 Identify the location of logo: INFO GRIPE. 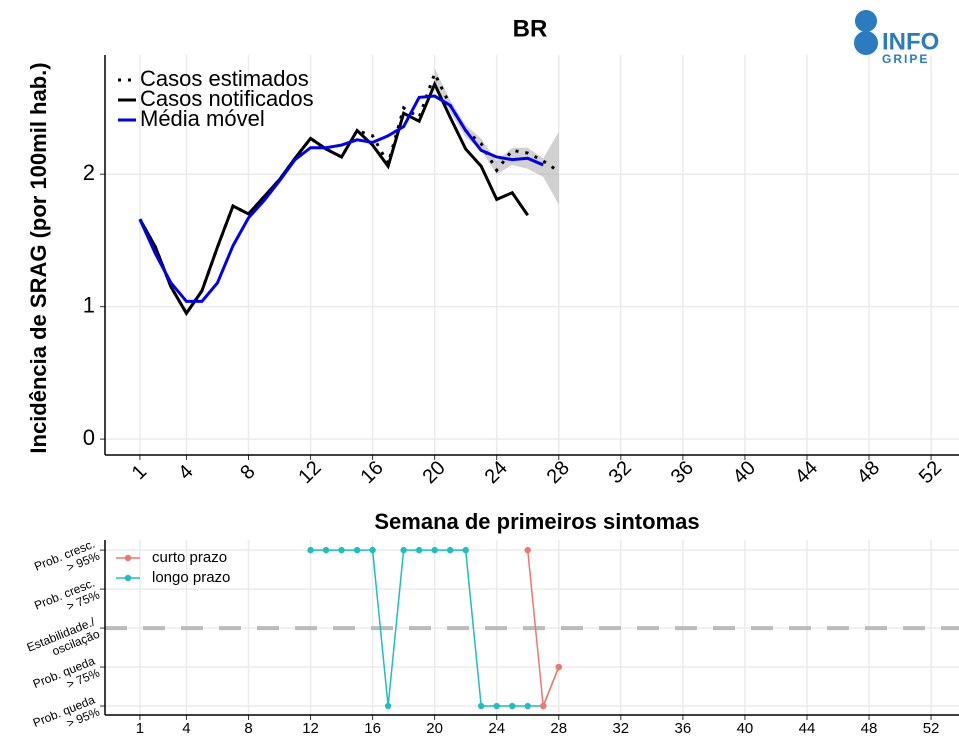
(896, 38).